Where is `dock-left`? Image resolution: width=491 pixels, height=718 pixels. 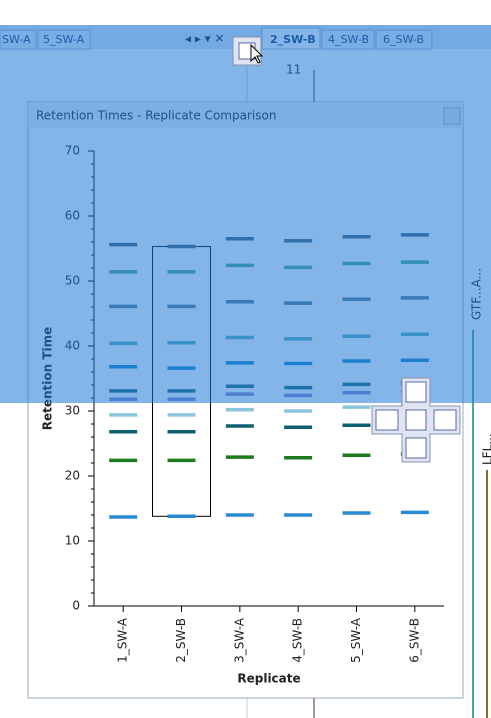
dock-left is located at coordinates (387, 420).